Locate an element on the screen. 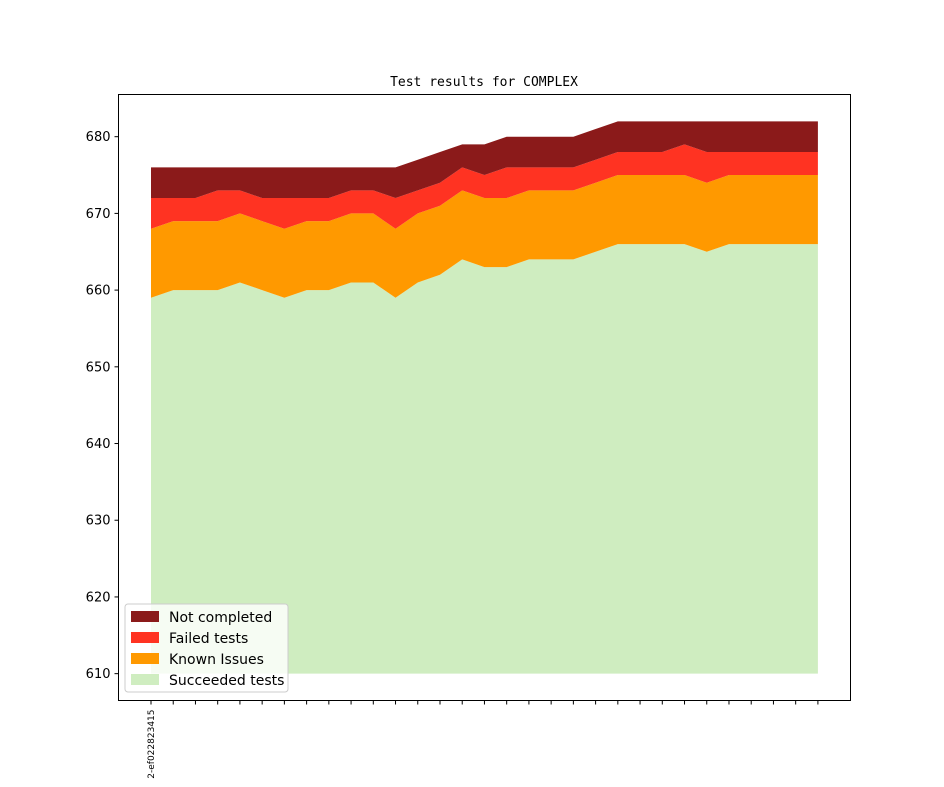  chart-title: Test results for COMPLEX is located at coordinates (484, 82).